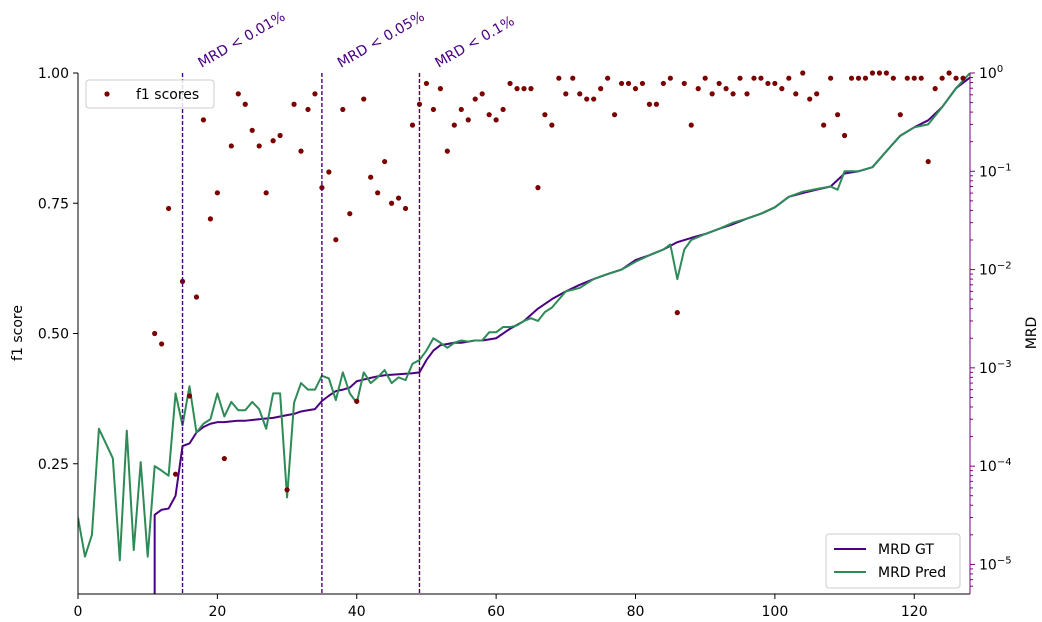  Describe the element at coordinates (167, 95) in the screenshot. I see `legend-f1-label: f1 scores` at that location.